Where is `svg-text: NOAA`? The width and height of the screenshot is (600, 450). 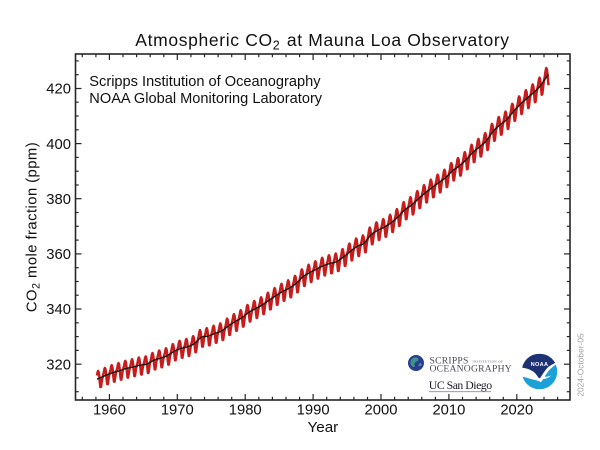 svg-text: NOAA is located at coordinates (540, 365).